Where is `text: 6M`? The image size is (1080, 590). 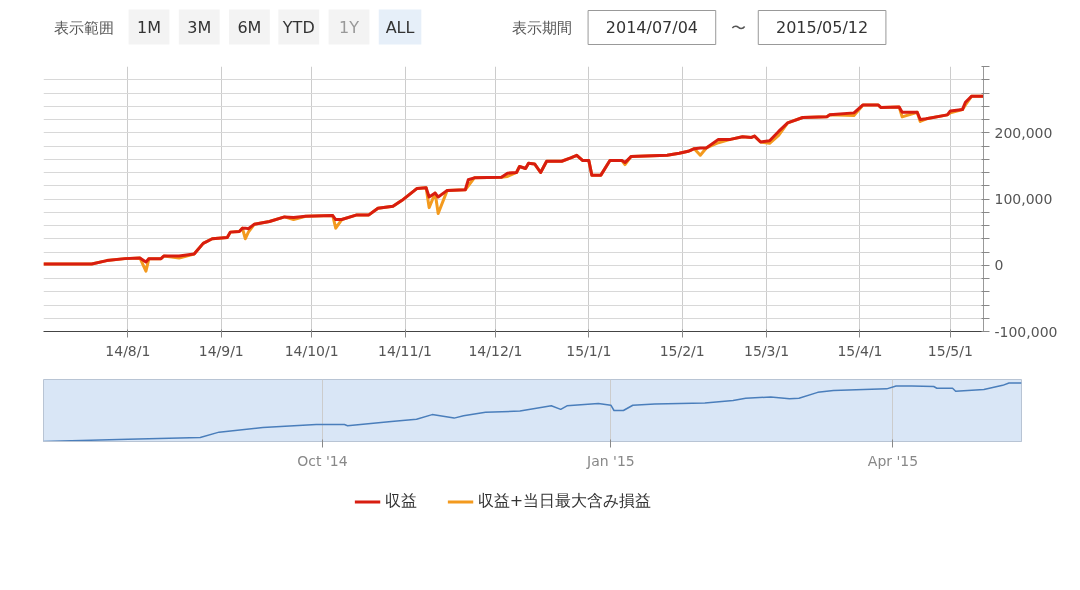 text: 6M is located at coordinates (249, 27).